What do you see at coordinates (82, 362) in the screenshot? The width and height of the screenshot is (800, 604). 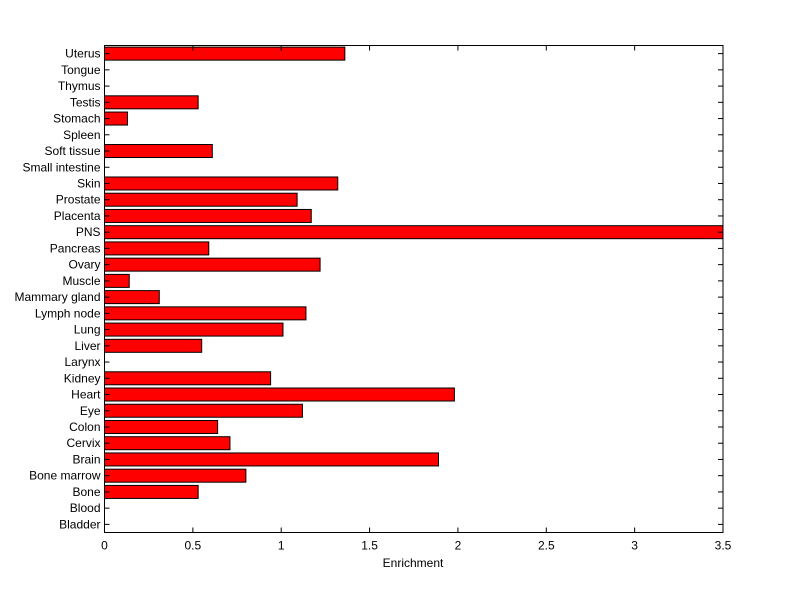 I see `y-tick-label: Larynx` at bounding box center [82, 362].